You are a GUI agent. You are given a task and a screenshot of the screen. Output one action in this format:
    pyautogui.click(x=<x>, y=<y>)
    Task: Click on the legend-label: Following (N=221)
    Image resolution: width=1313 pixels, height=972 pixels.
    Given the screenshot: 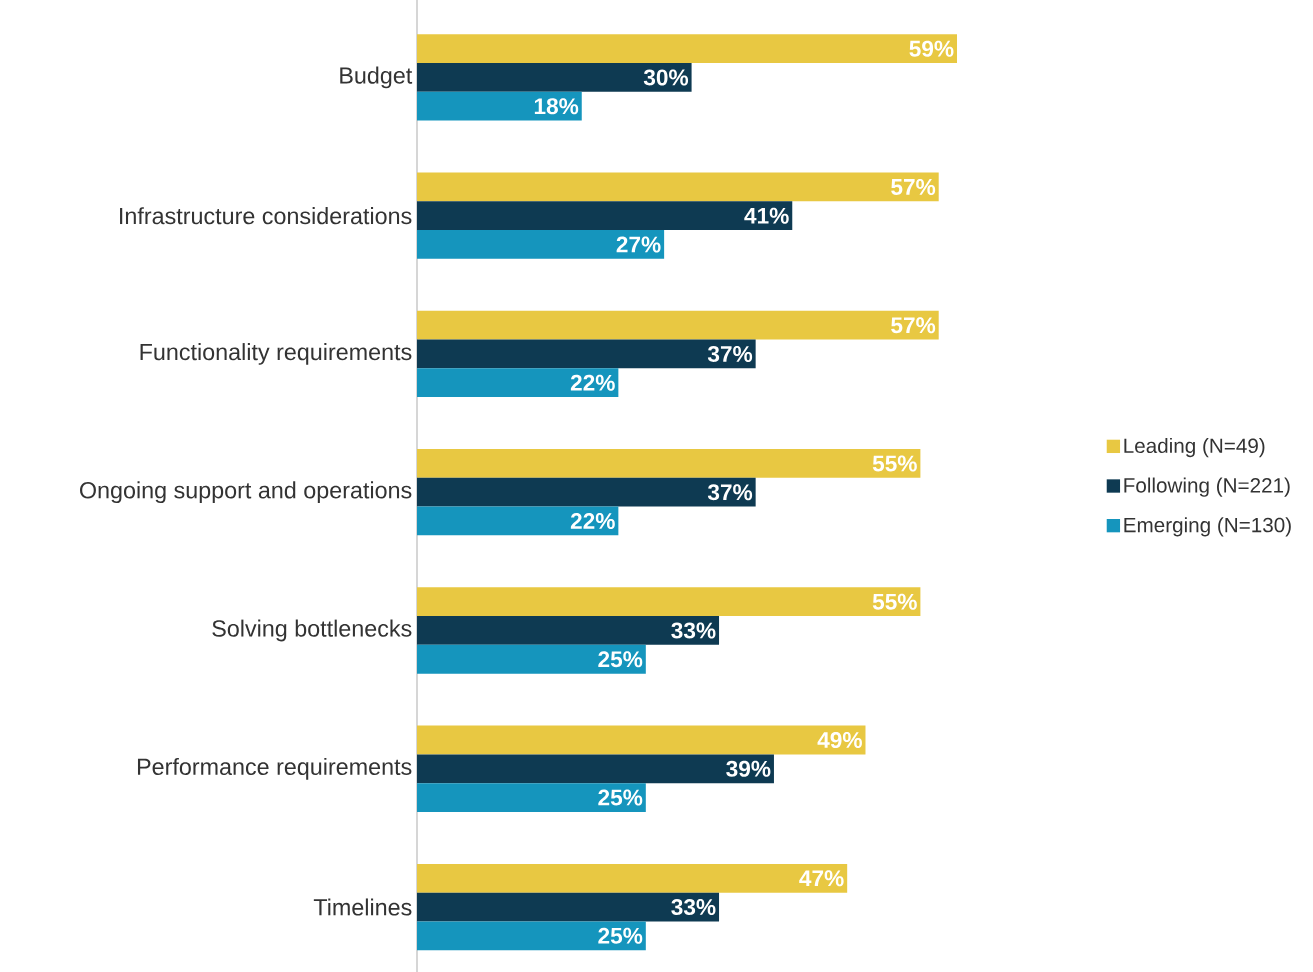 What is the action you would take?
    pyautogui.click(x=1207, y=487)
    